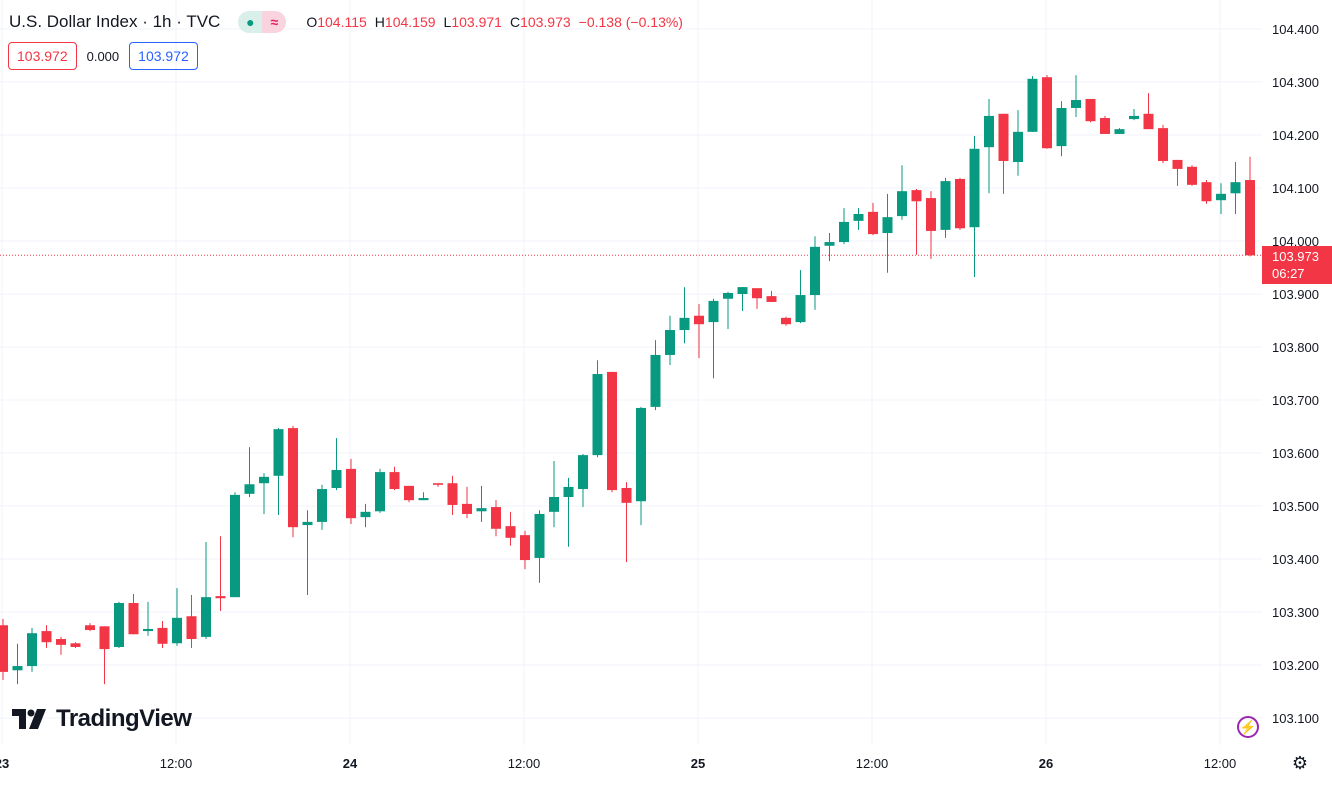  What do you see at coordinates (630, 22) in the screenshot?
I see `change-value: −0.138 (−0.13%)` at bounding box center [630, 22].